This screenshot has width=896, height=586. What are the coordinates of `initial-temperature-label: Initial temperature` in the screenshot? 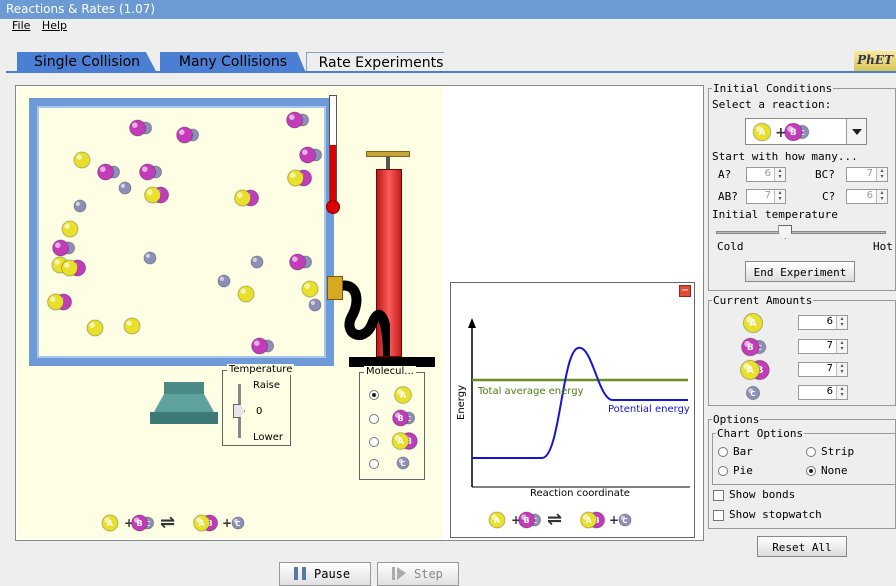 It's located at (775, 214).